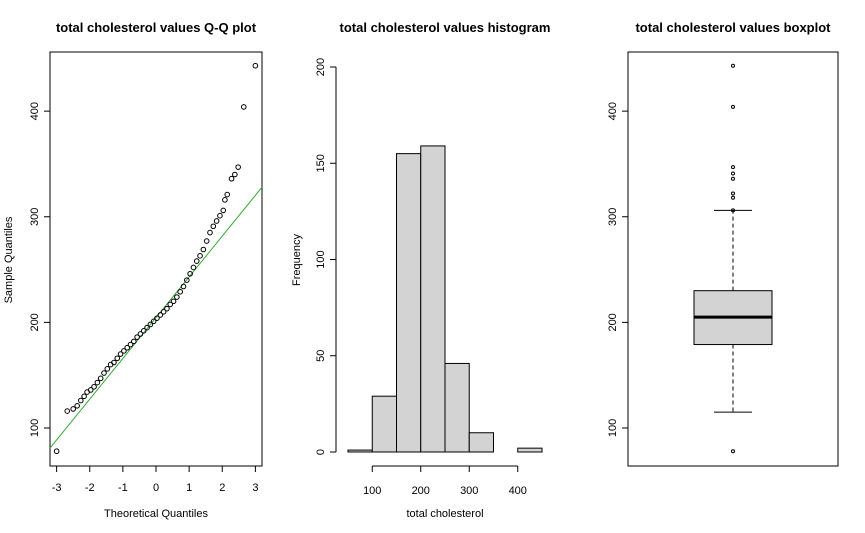 Image resolution: width=865 pixels, height=533 pixels. I want to click on qq-y-tick-label: 100, so click(35, 428).